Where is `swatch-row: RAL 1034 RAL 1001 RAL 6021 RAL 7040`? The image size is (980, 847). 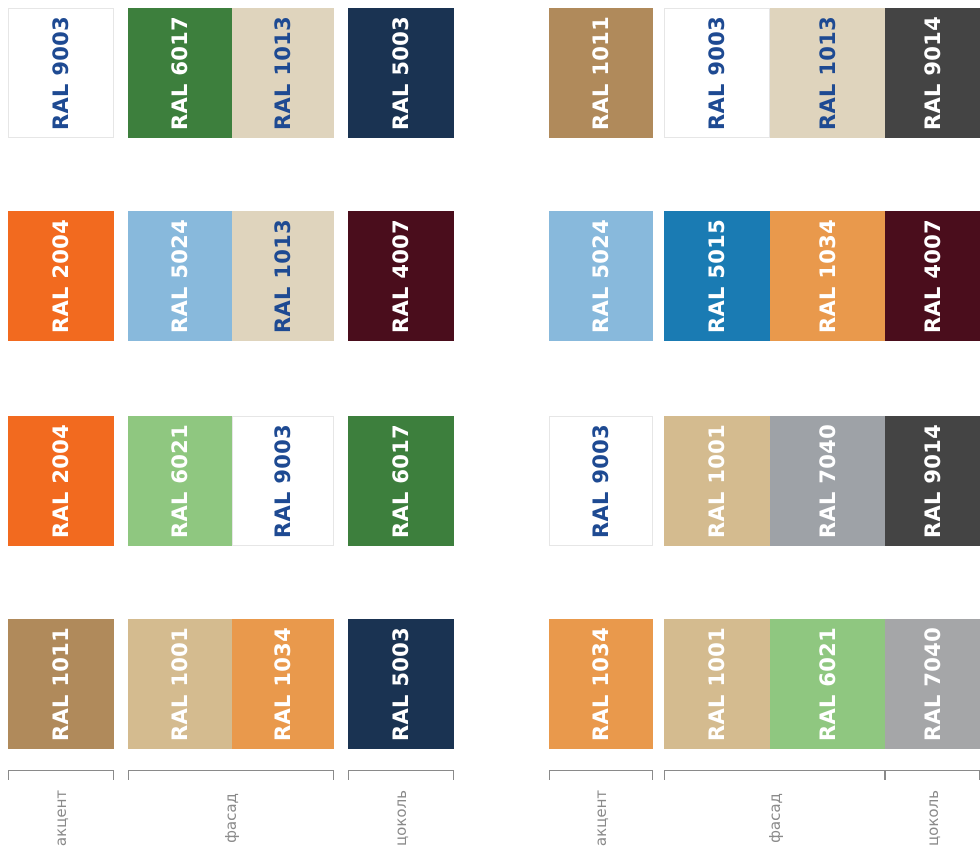 swatch-row: RAL 1034 RAL 1001 RAL 6021 RAL 7040 is located at coordinates (760, 684).